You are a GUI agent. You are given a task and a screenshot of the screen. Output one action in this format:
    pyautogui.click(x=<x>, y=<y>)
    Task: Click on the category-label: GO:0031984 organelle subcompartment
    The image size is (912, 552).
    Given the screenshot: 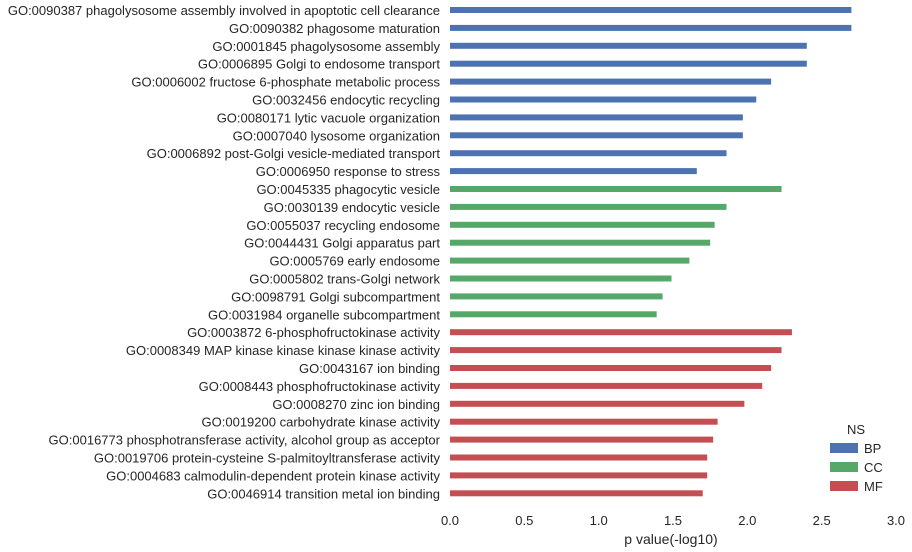 What is the action you would take?
    pyautogui.click(x=324, y=314)
    